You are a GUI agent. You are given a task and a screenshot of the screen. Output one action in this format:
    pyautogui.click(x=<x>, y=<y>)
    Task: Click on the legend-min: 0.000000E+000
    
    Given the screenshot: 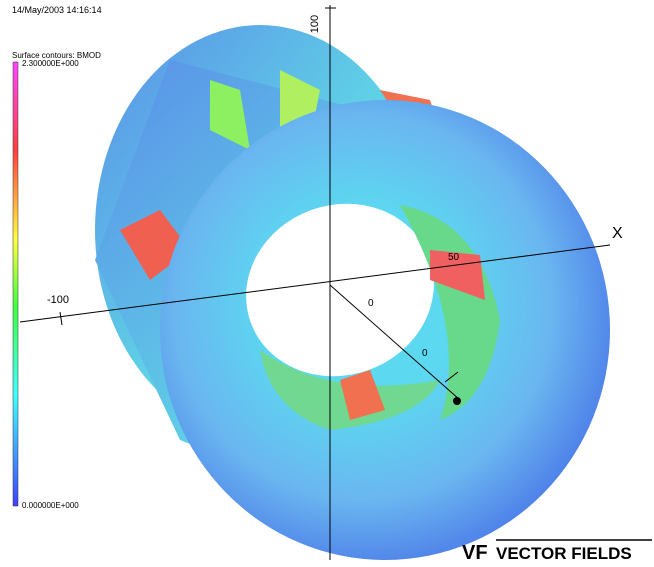 What is the action you would take?
    pyautogui.click(x=50, y=505)
    